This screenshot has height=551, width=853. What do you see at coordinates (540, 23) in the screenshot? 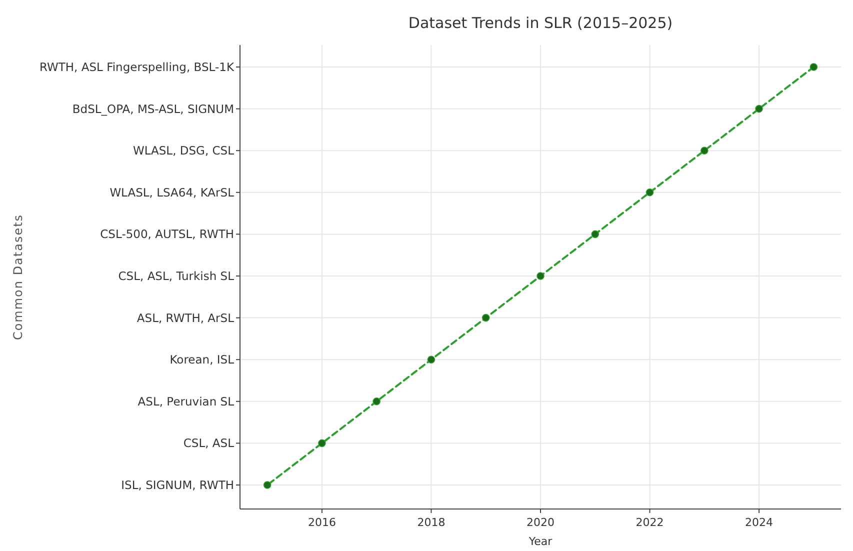
I see `chart-title: Dataset Trends in SLR (2015–2025)` at bounding box center [540, 23].